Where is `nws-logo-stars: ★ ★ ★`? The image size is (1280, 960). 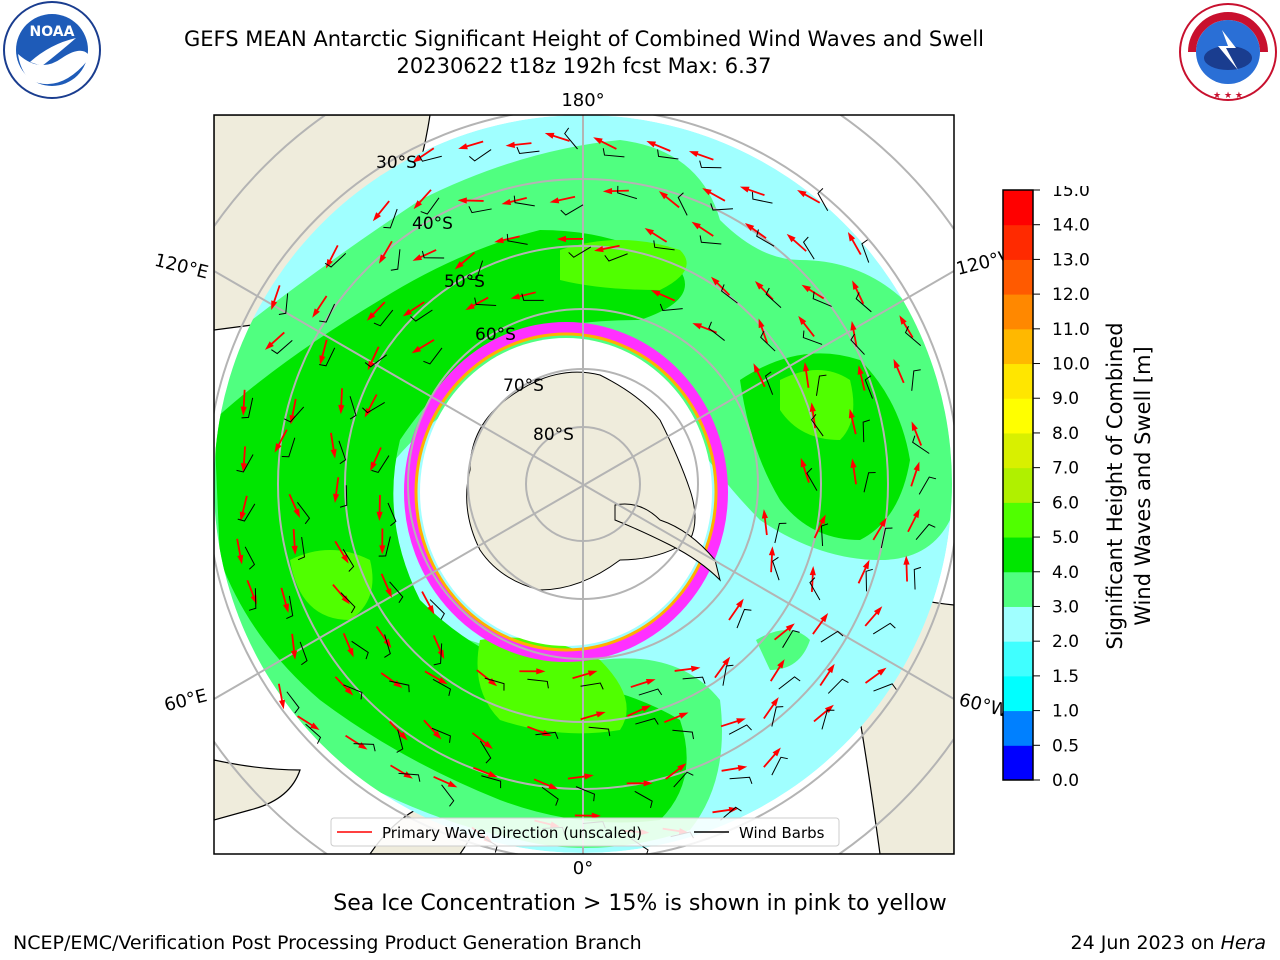 nws-logo-stars: ★ ★ ★ is located at coordinates (1228, 96).